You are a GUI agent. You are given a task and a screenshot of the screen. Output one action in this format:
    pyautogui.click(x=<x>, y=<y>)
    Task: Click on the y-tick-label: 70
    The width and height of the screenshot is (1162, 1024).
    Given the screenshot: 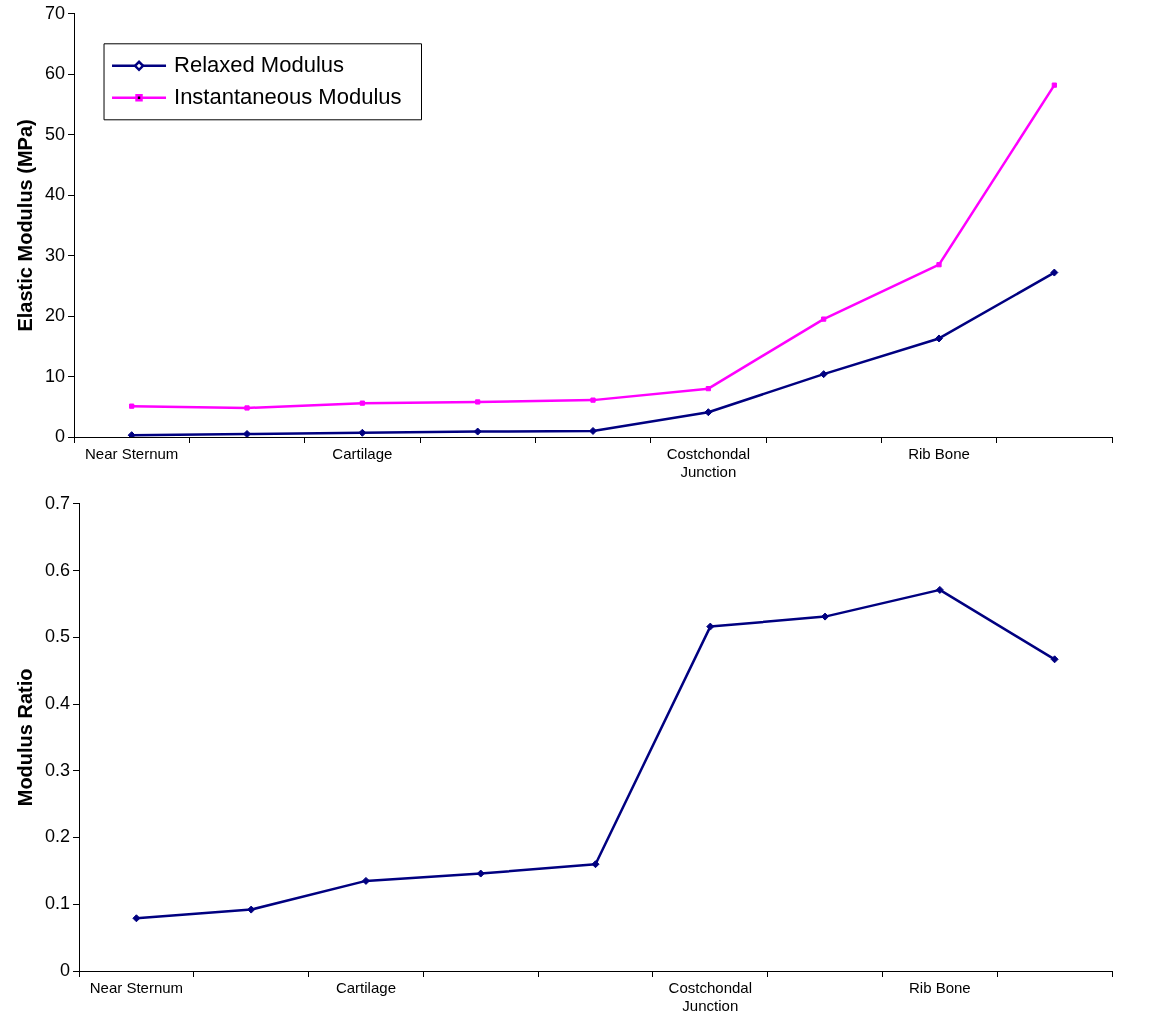 What is the action you would take?
    pyautogui.click(x=55, y=12)
    